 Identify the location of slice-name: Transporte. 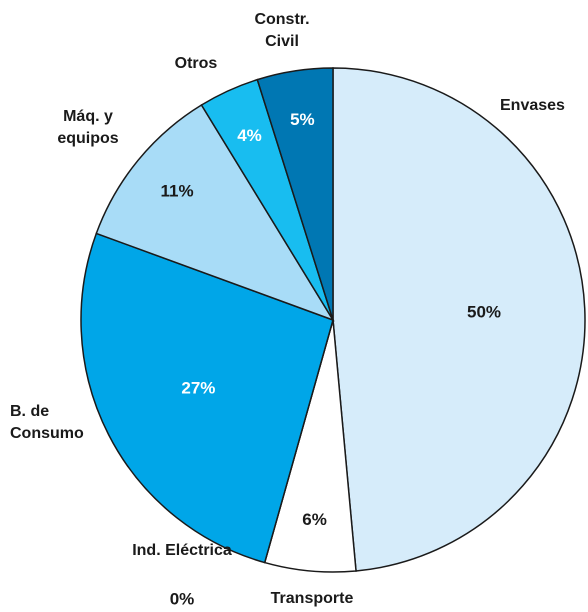
(312, 598).